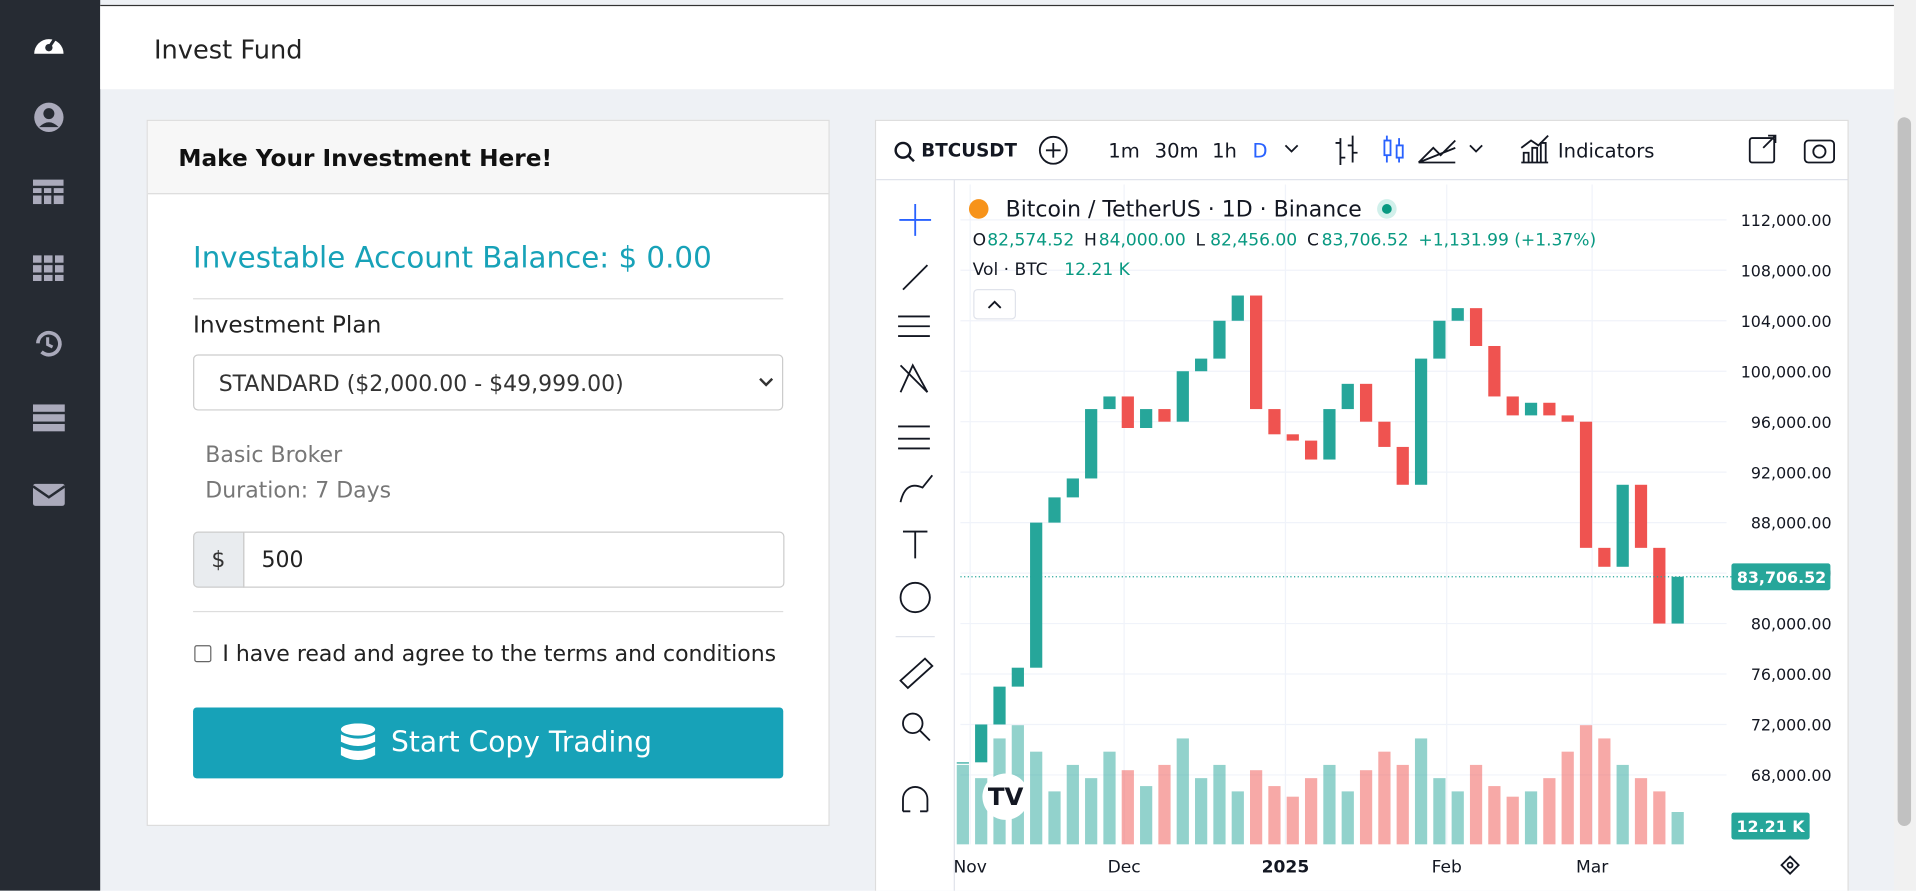 The image size is (1916, 891). I want to click on vol-value: 12.21 K, so click(1097, 270).